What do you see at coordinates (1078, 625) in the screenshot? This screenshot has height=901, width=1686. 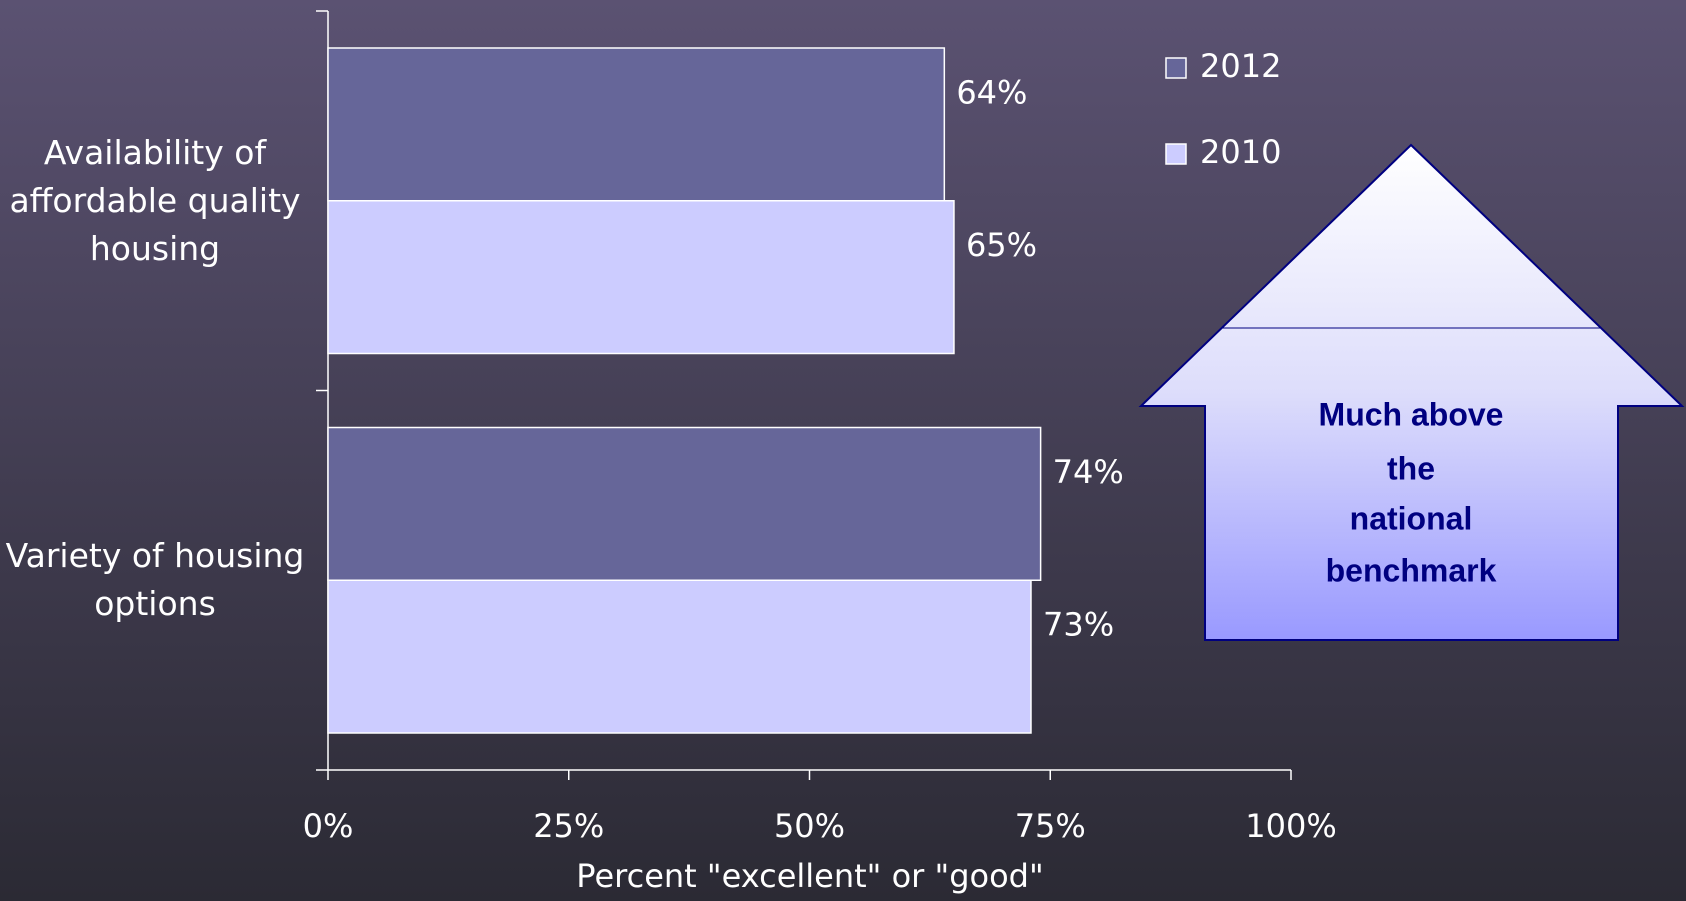 I see `data-label: 73%` at bounding box center [1078, 625].